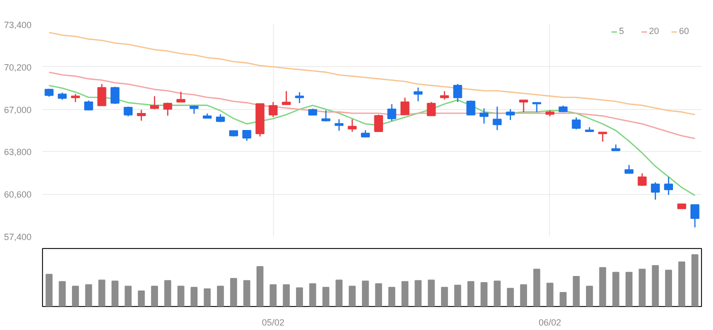 The height and width of the screenshot is (330, 713). Describe the element at coordinates (622, 31) in the screenshot. I see `legend-label: 5` at that location.